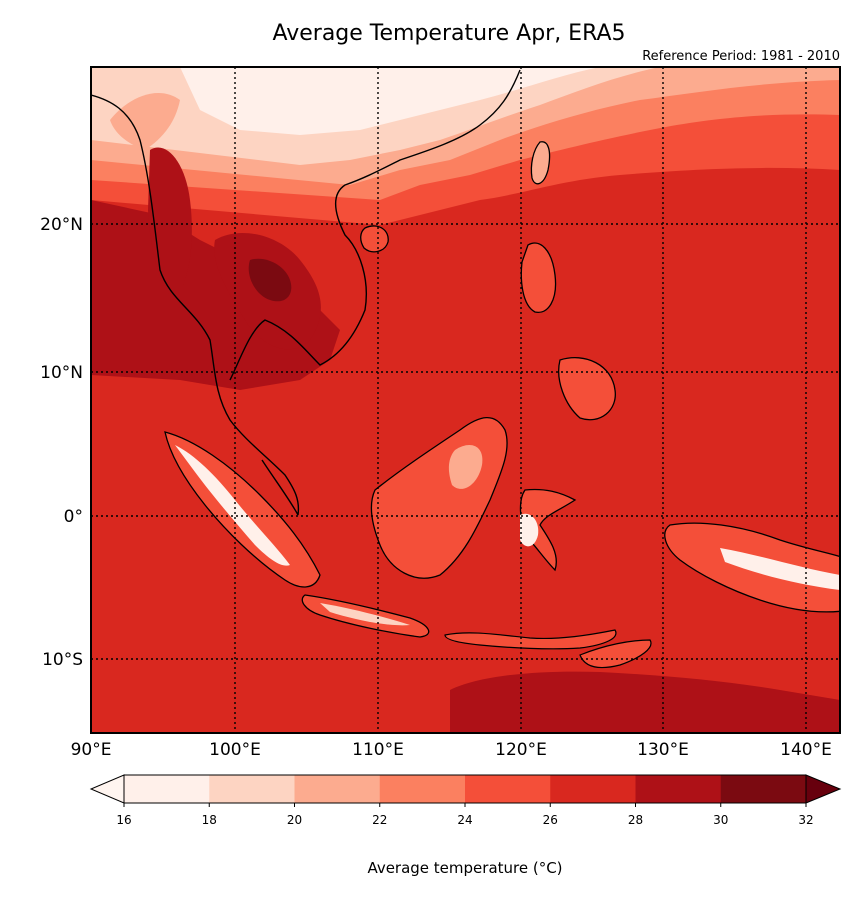 The image size is (865, 899). Describe the element at coordinates (61, 373) in the screenshot. I see `lat-tick-10n: 10°N` at that location.